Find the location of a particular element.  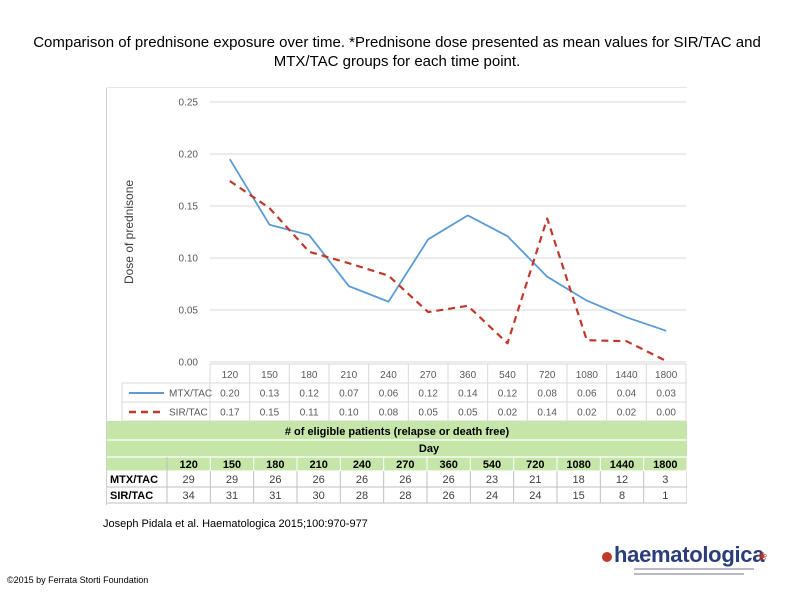

eligible-table-day: 120 is located at coordinates (188, 465).